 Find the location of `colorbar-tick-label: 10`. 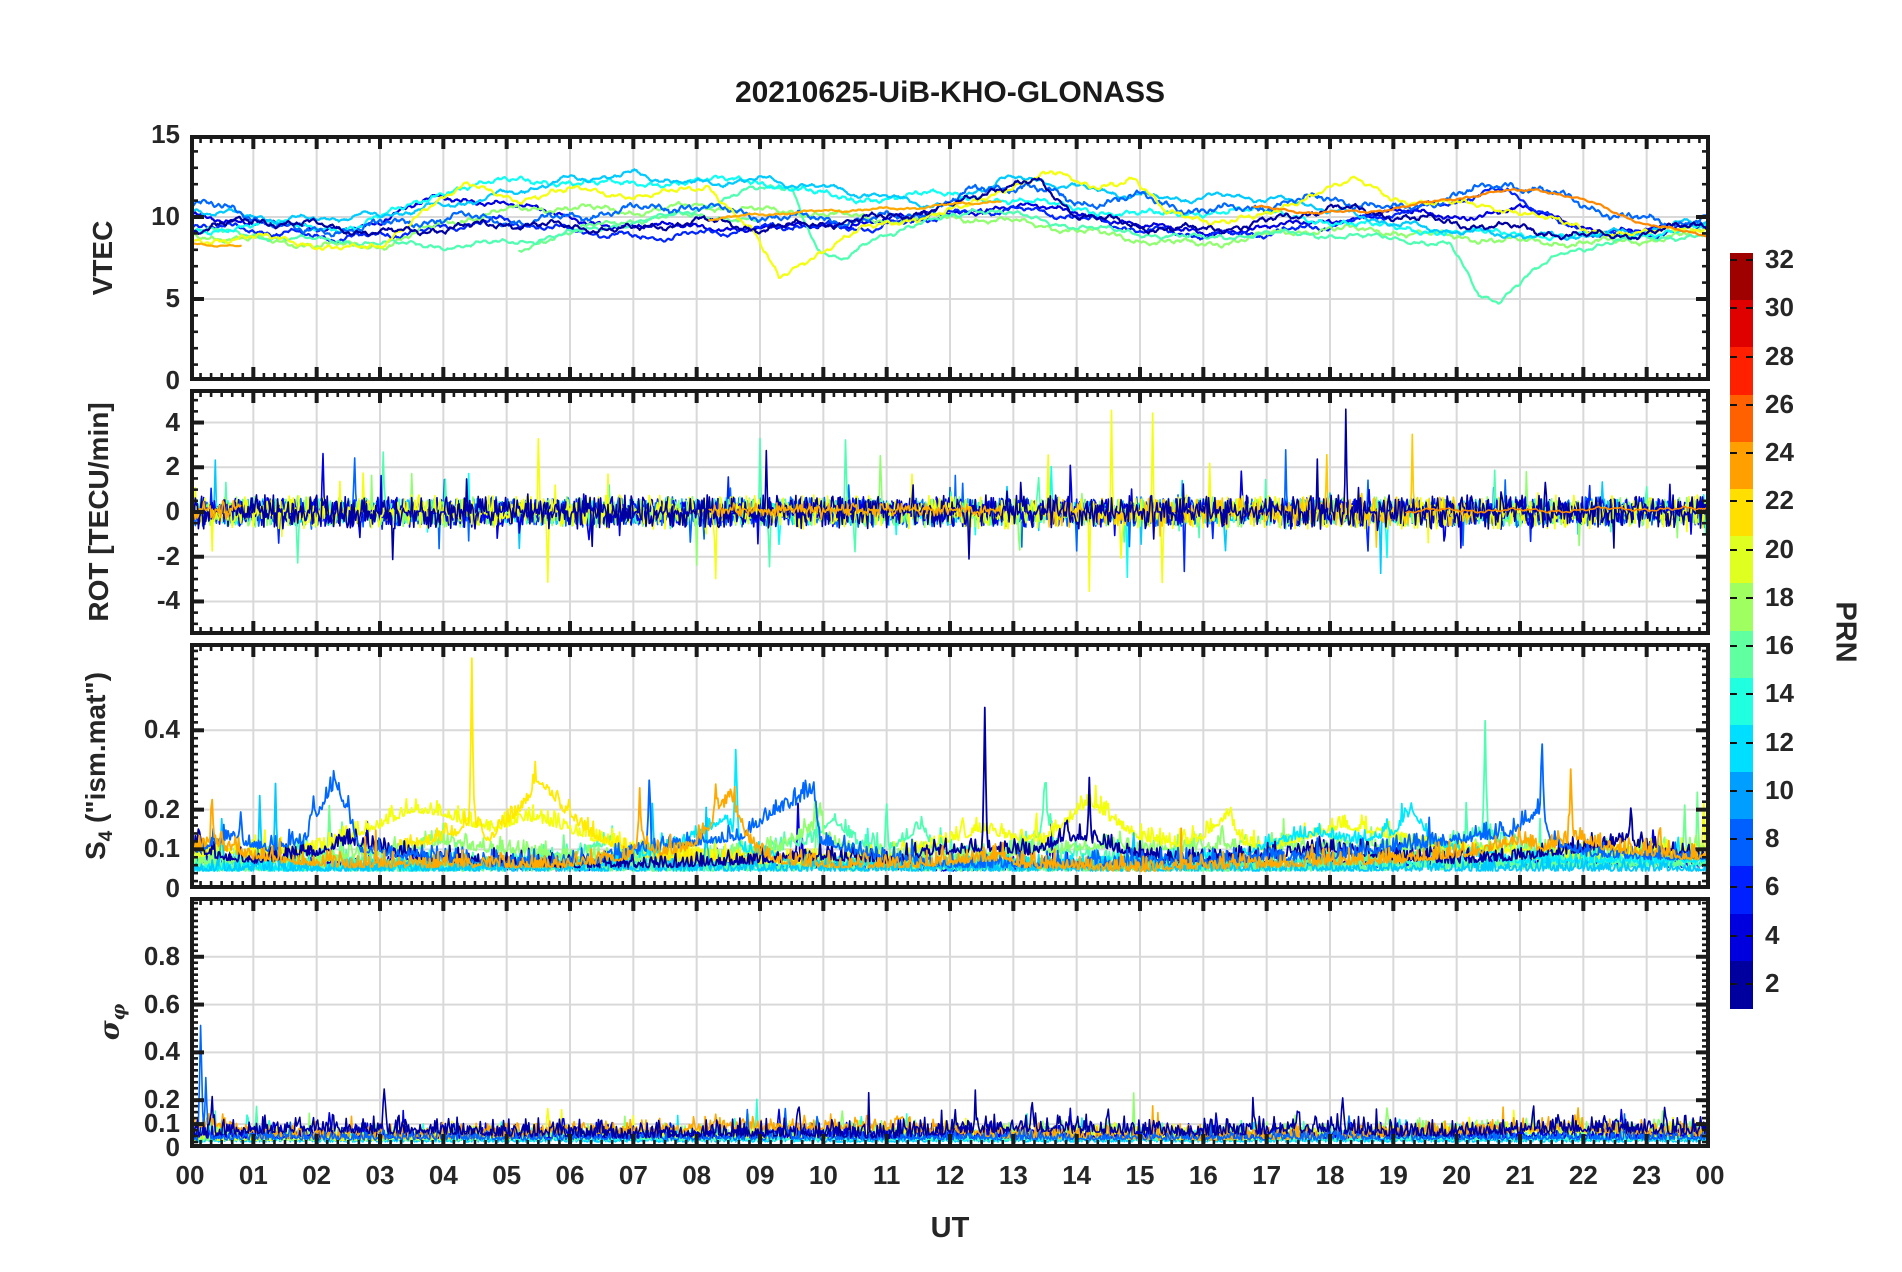

colorbar-tick-label: 10 is located at coordinates (1779, 789).